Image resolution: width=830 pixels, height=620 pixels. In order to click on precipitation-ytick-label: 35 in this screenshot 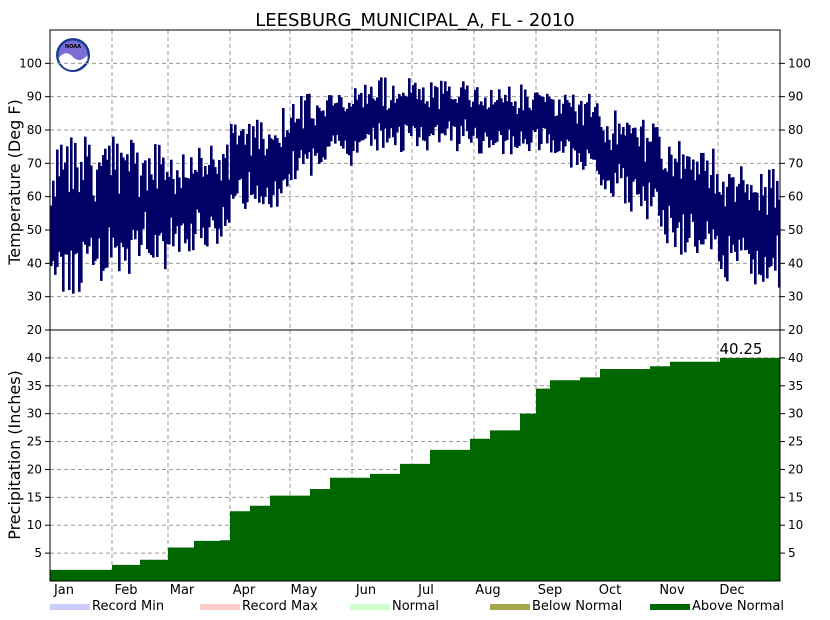, I will do `click(34, 386)`.